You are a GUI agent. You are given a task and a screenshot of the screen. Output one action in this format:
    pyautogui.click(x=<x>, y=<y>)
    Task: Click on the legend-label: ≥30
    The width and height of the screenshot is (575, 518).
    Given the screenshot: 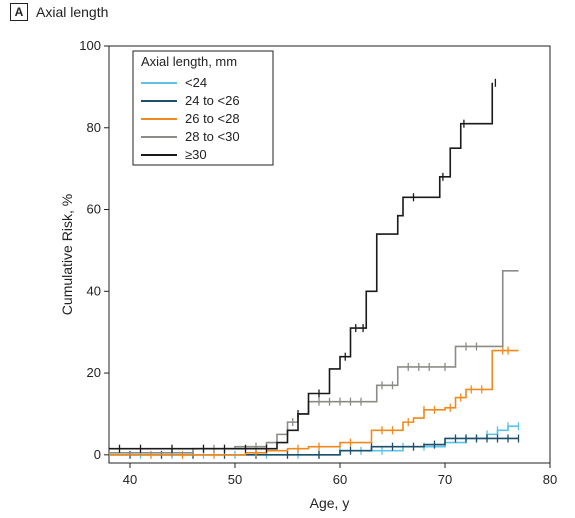 What is the action you would take?
    pyautogui.click(x=196, y=154)
    